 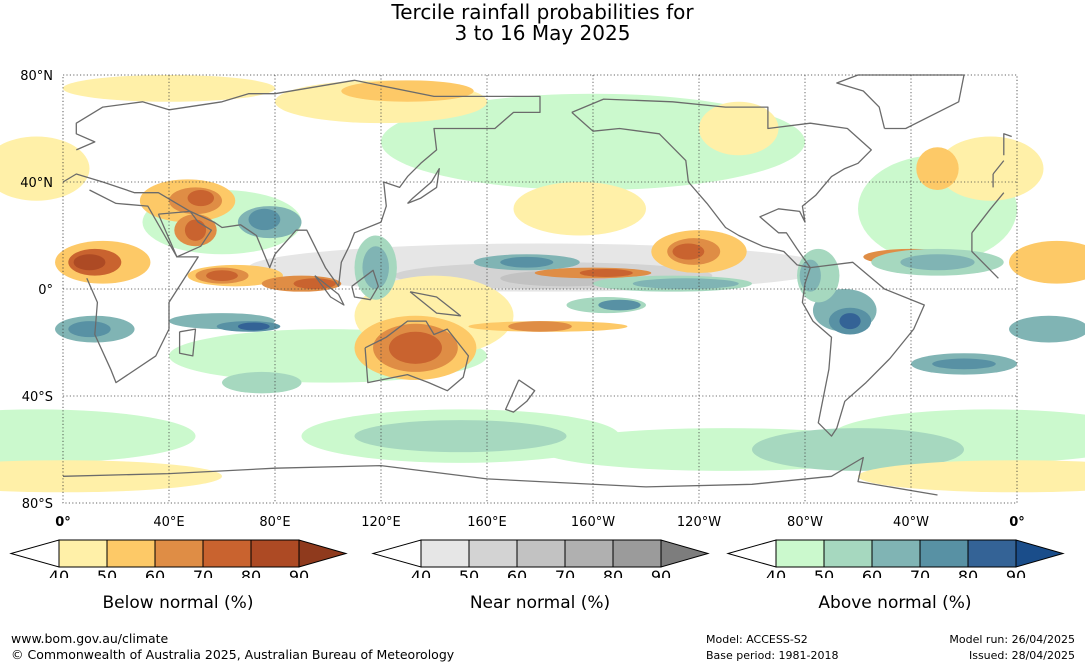 I want to click on coastline-japan, so click(x=423, y=186).